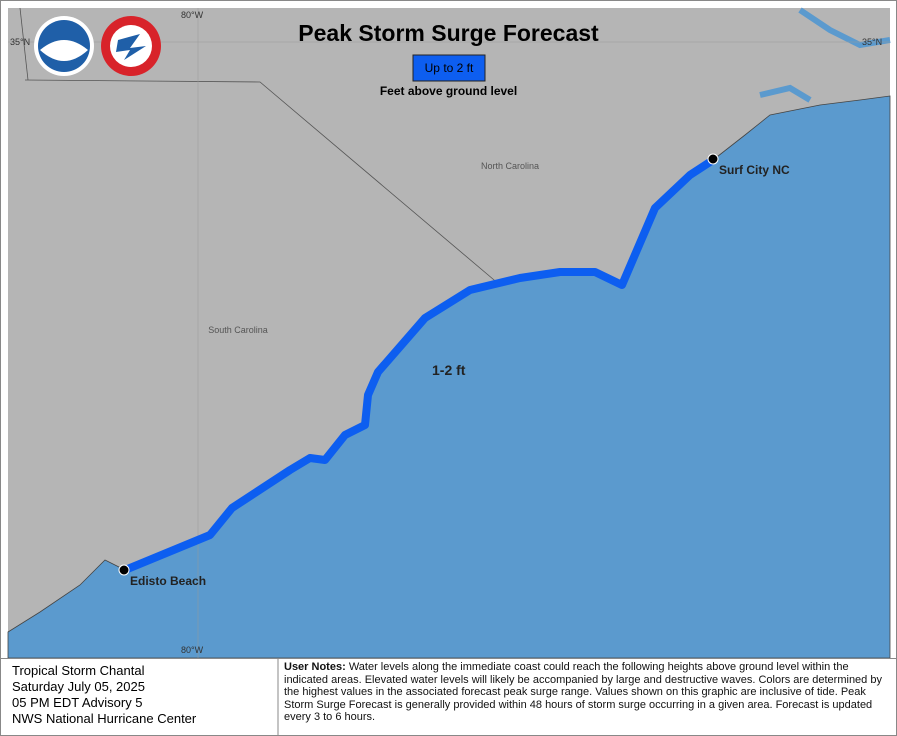 The image size is (897, 736). Describe the element at coordinates (78, 670) in the screenshot. I see `info-line: Tropical Storm Chantal` at that location.